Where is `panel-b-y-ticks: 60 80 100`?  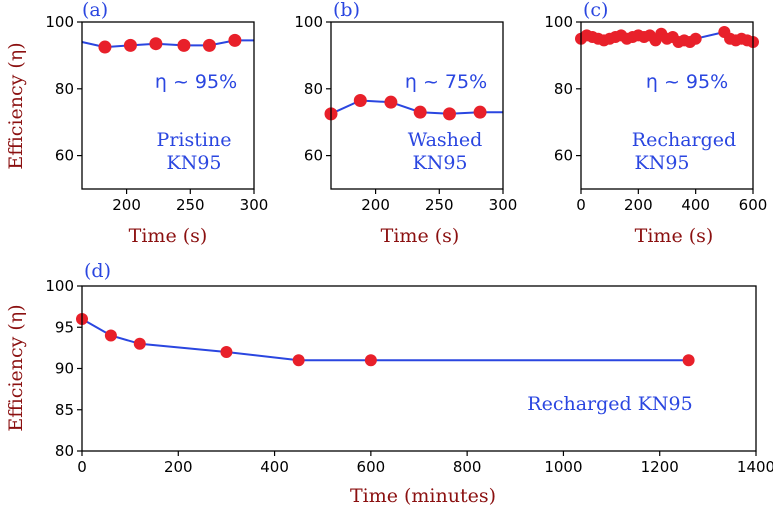
panel-b-y-ticks: 60 80 100 is located at coordinates (312, 89).